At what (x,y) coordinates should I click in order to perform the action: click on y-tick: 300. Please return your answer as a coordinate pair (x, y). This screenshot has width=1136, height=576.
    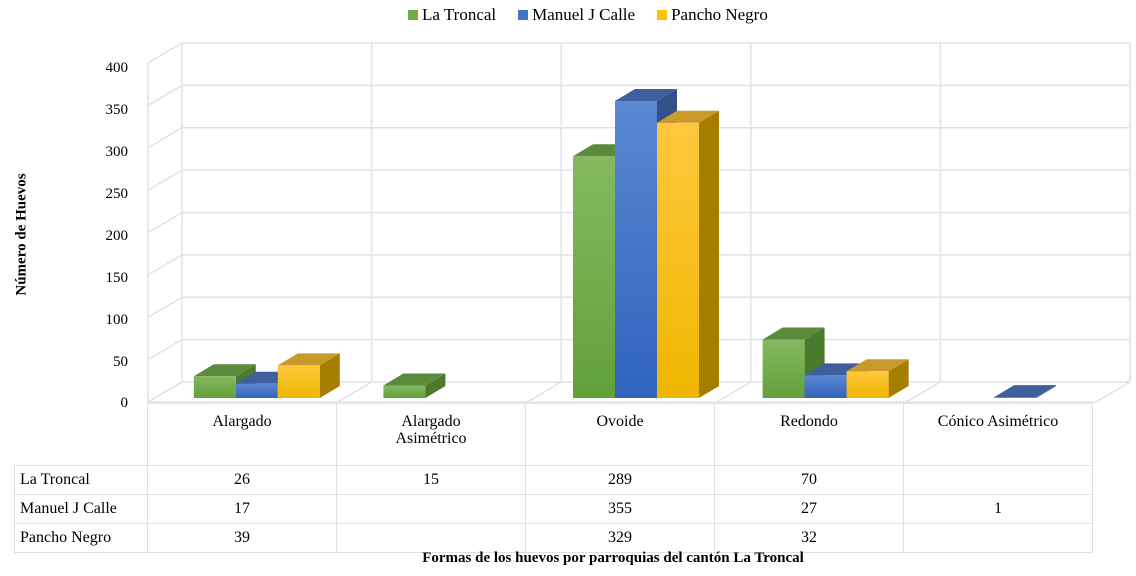
    Looking at the image, I should click on (117, 152).